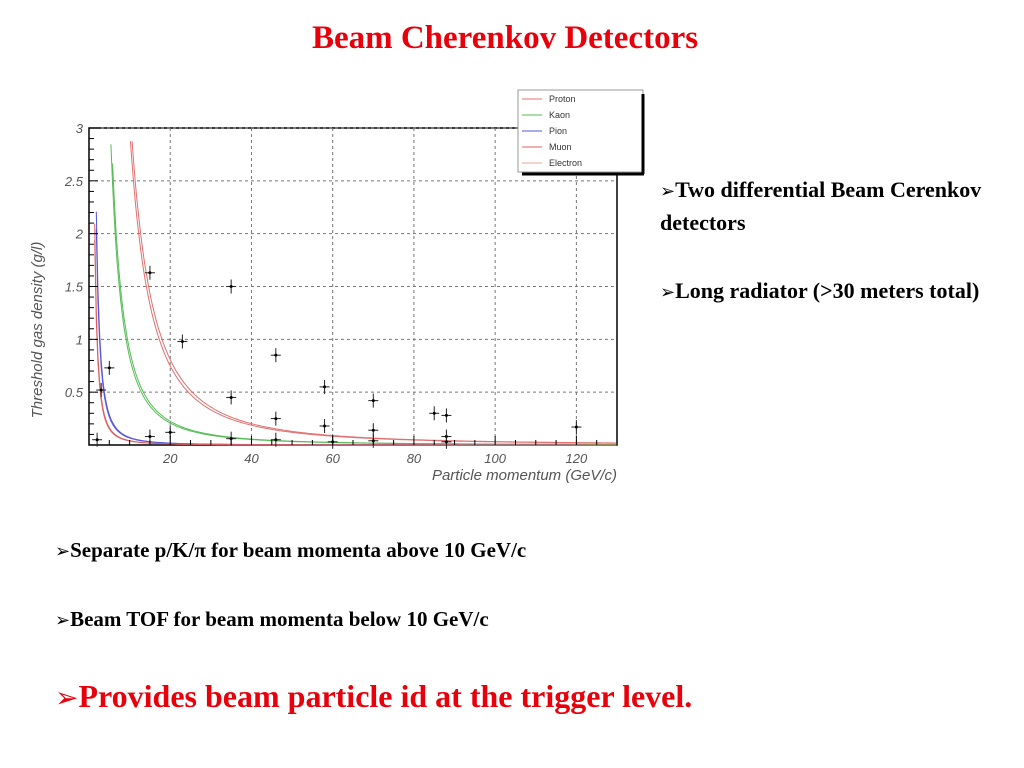  I want to click on legend-label: Pion, so click(558, 131).